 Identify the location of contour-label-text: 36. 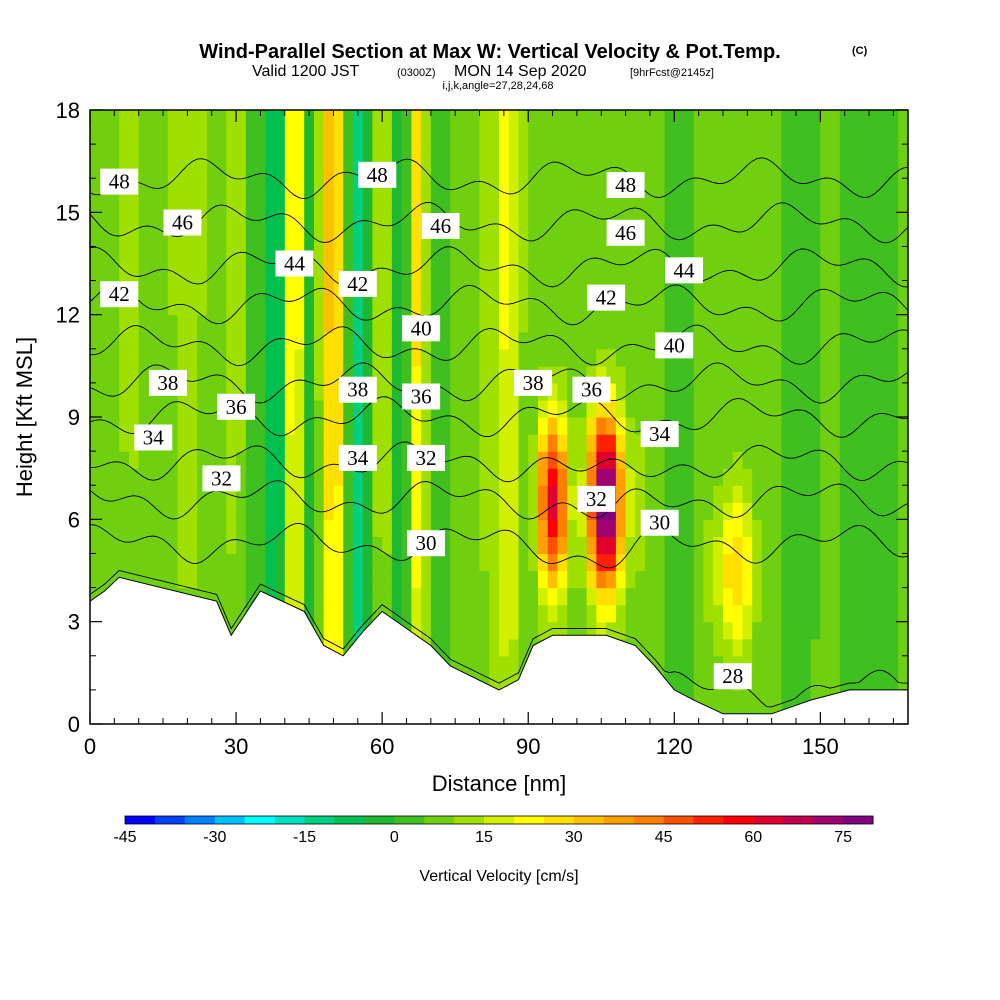
(591, 390).